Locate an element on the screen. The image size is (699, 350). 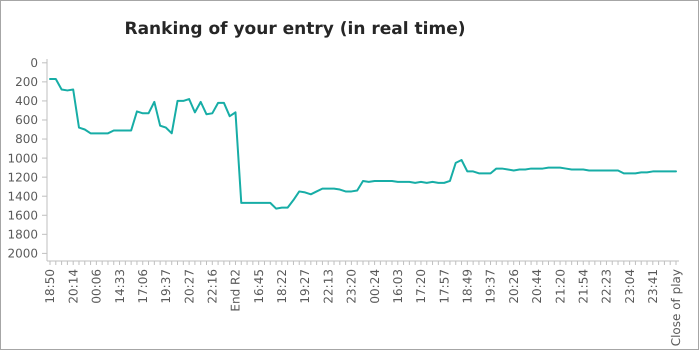
x-tick-label: 00:06 is located at coordinates (97, 286).